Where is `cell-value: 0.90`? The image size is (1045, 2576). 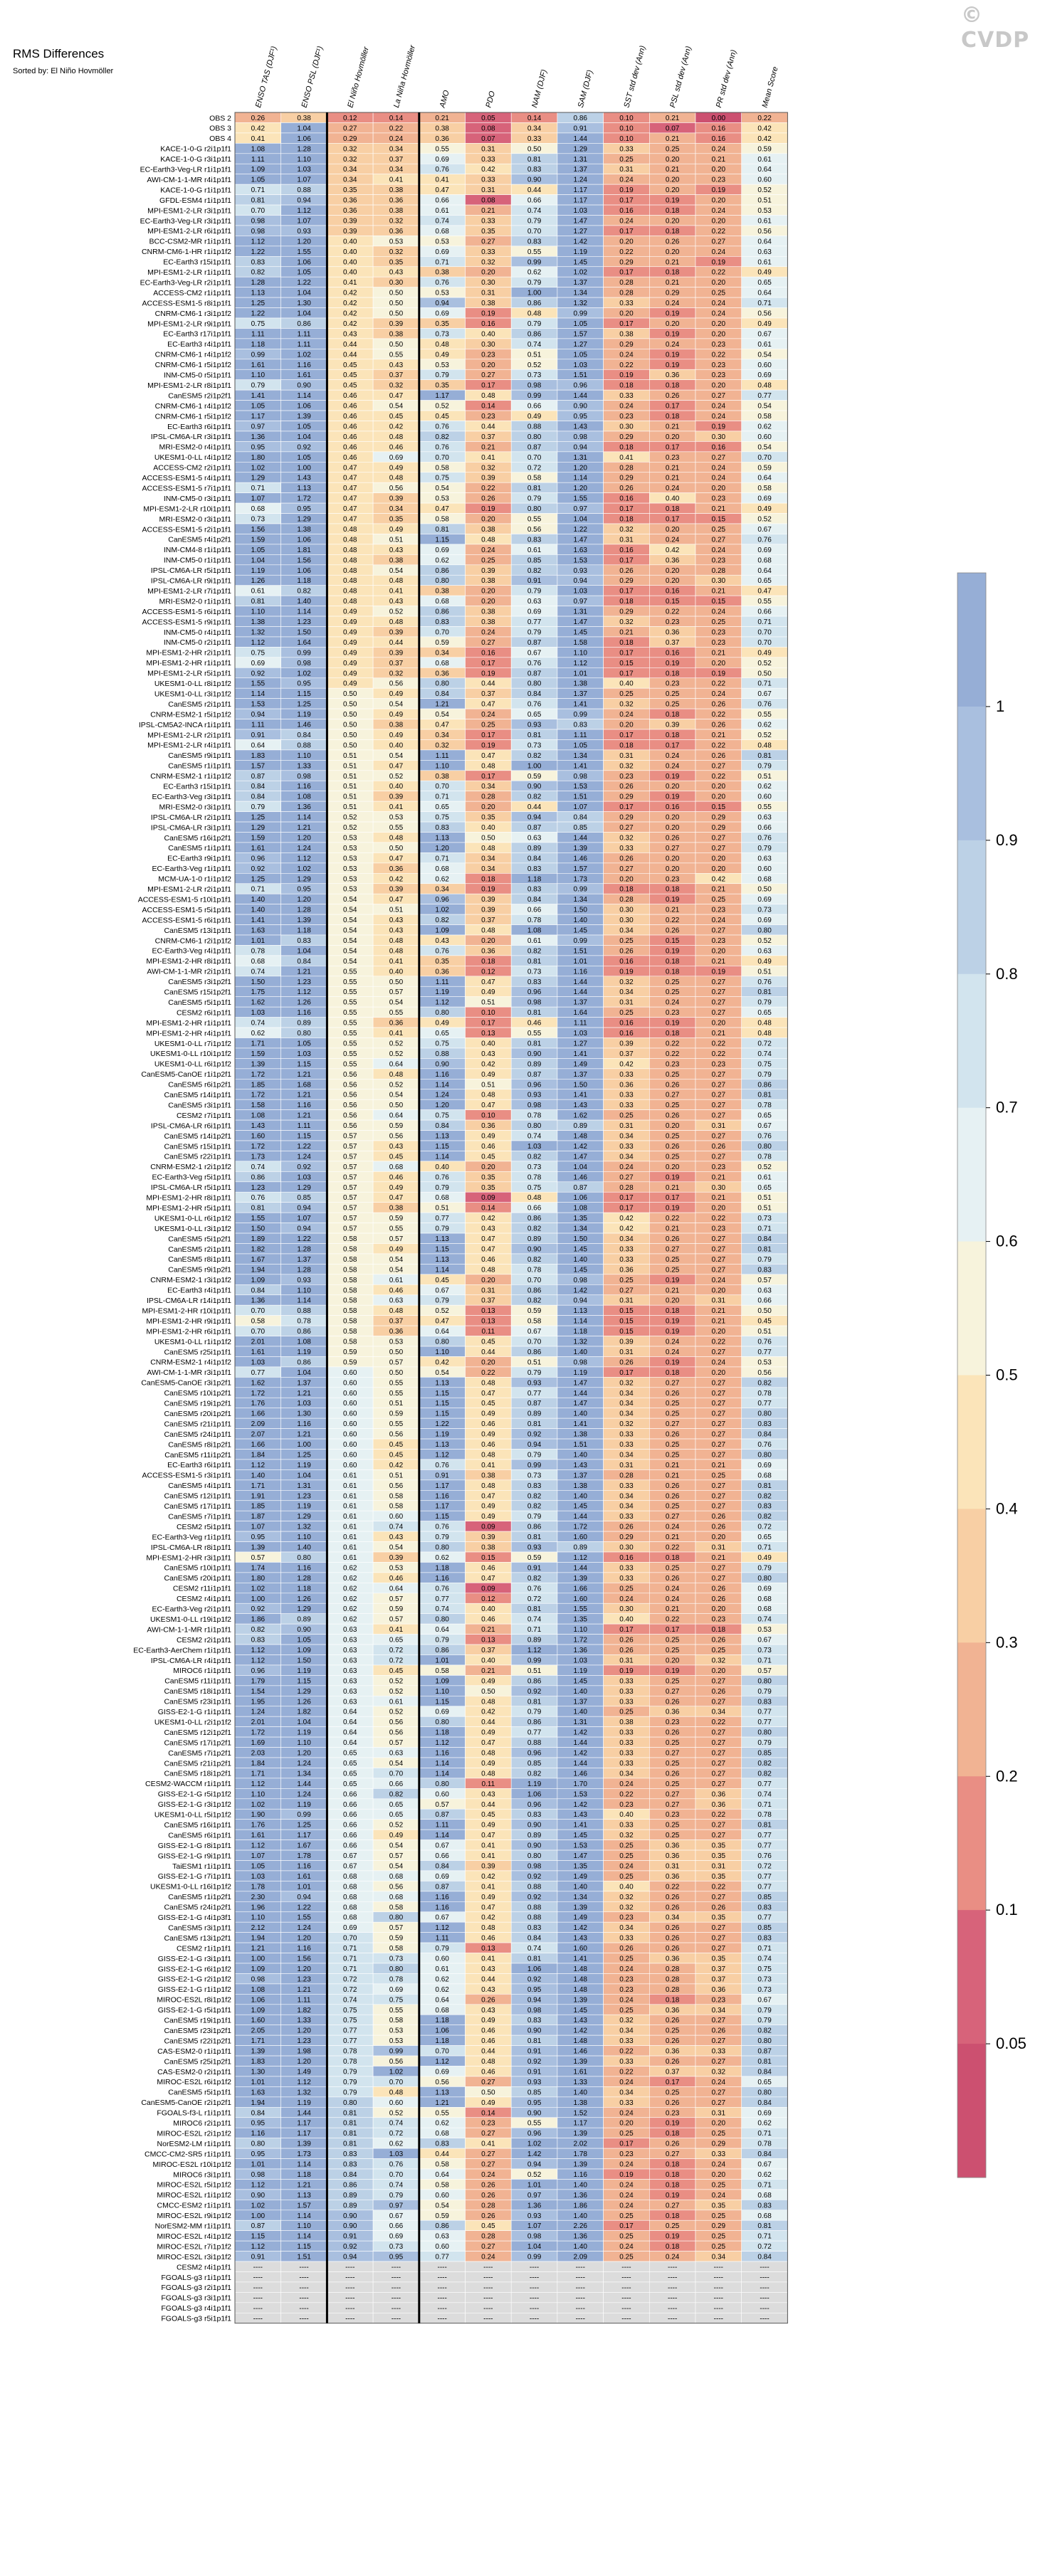
cell-value: 0.90 is located at coordinates (304, 386).